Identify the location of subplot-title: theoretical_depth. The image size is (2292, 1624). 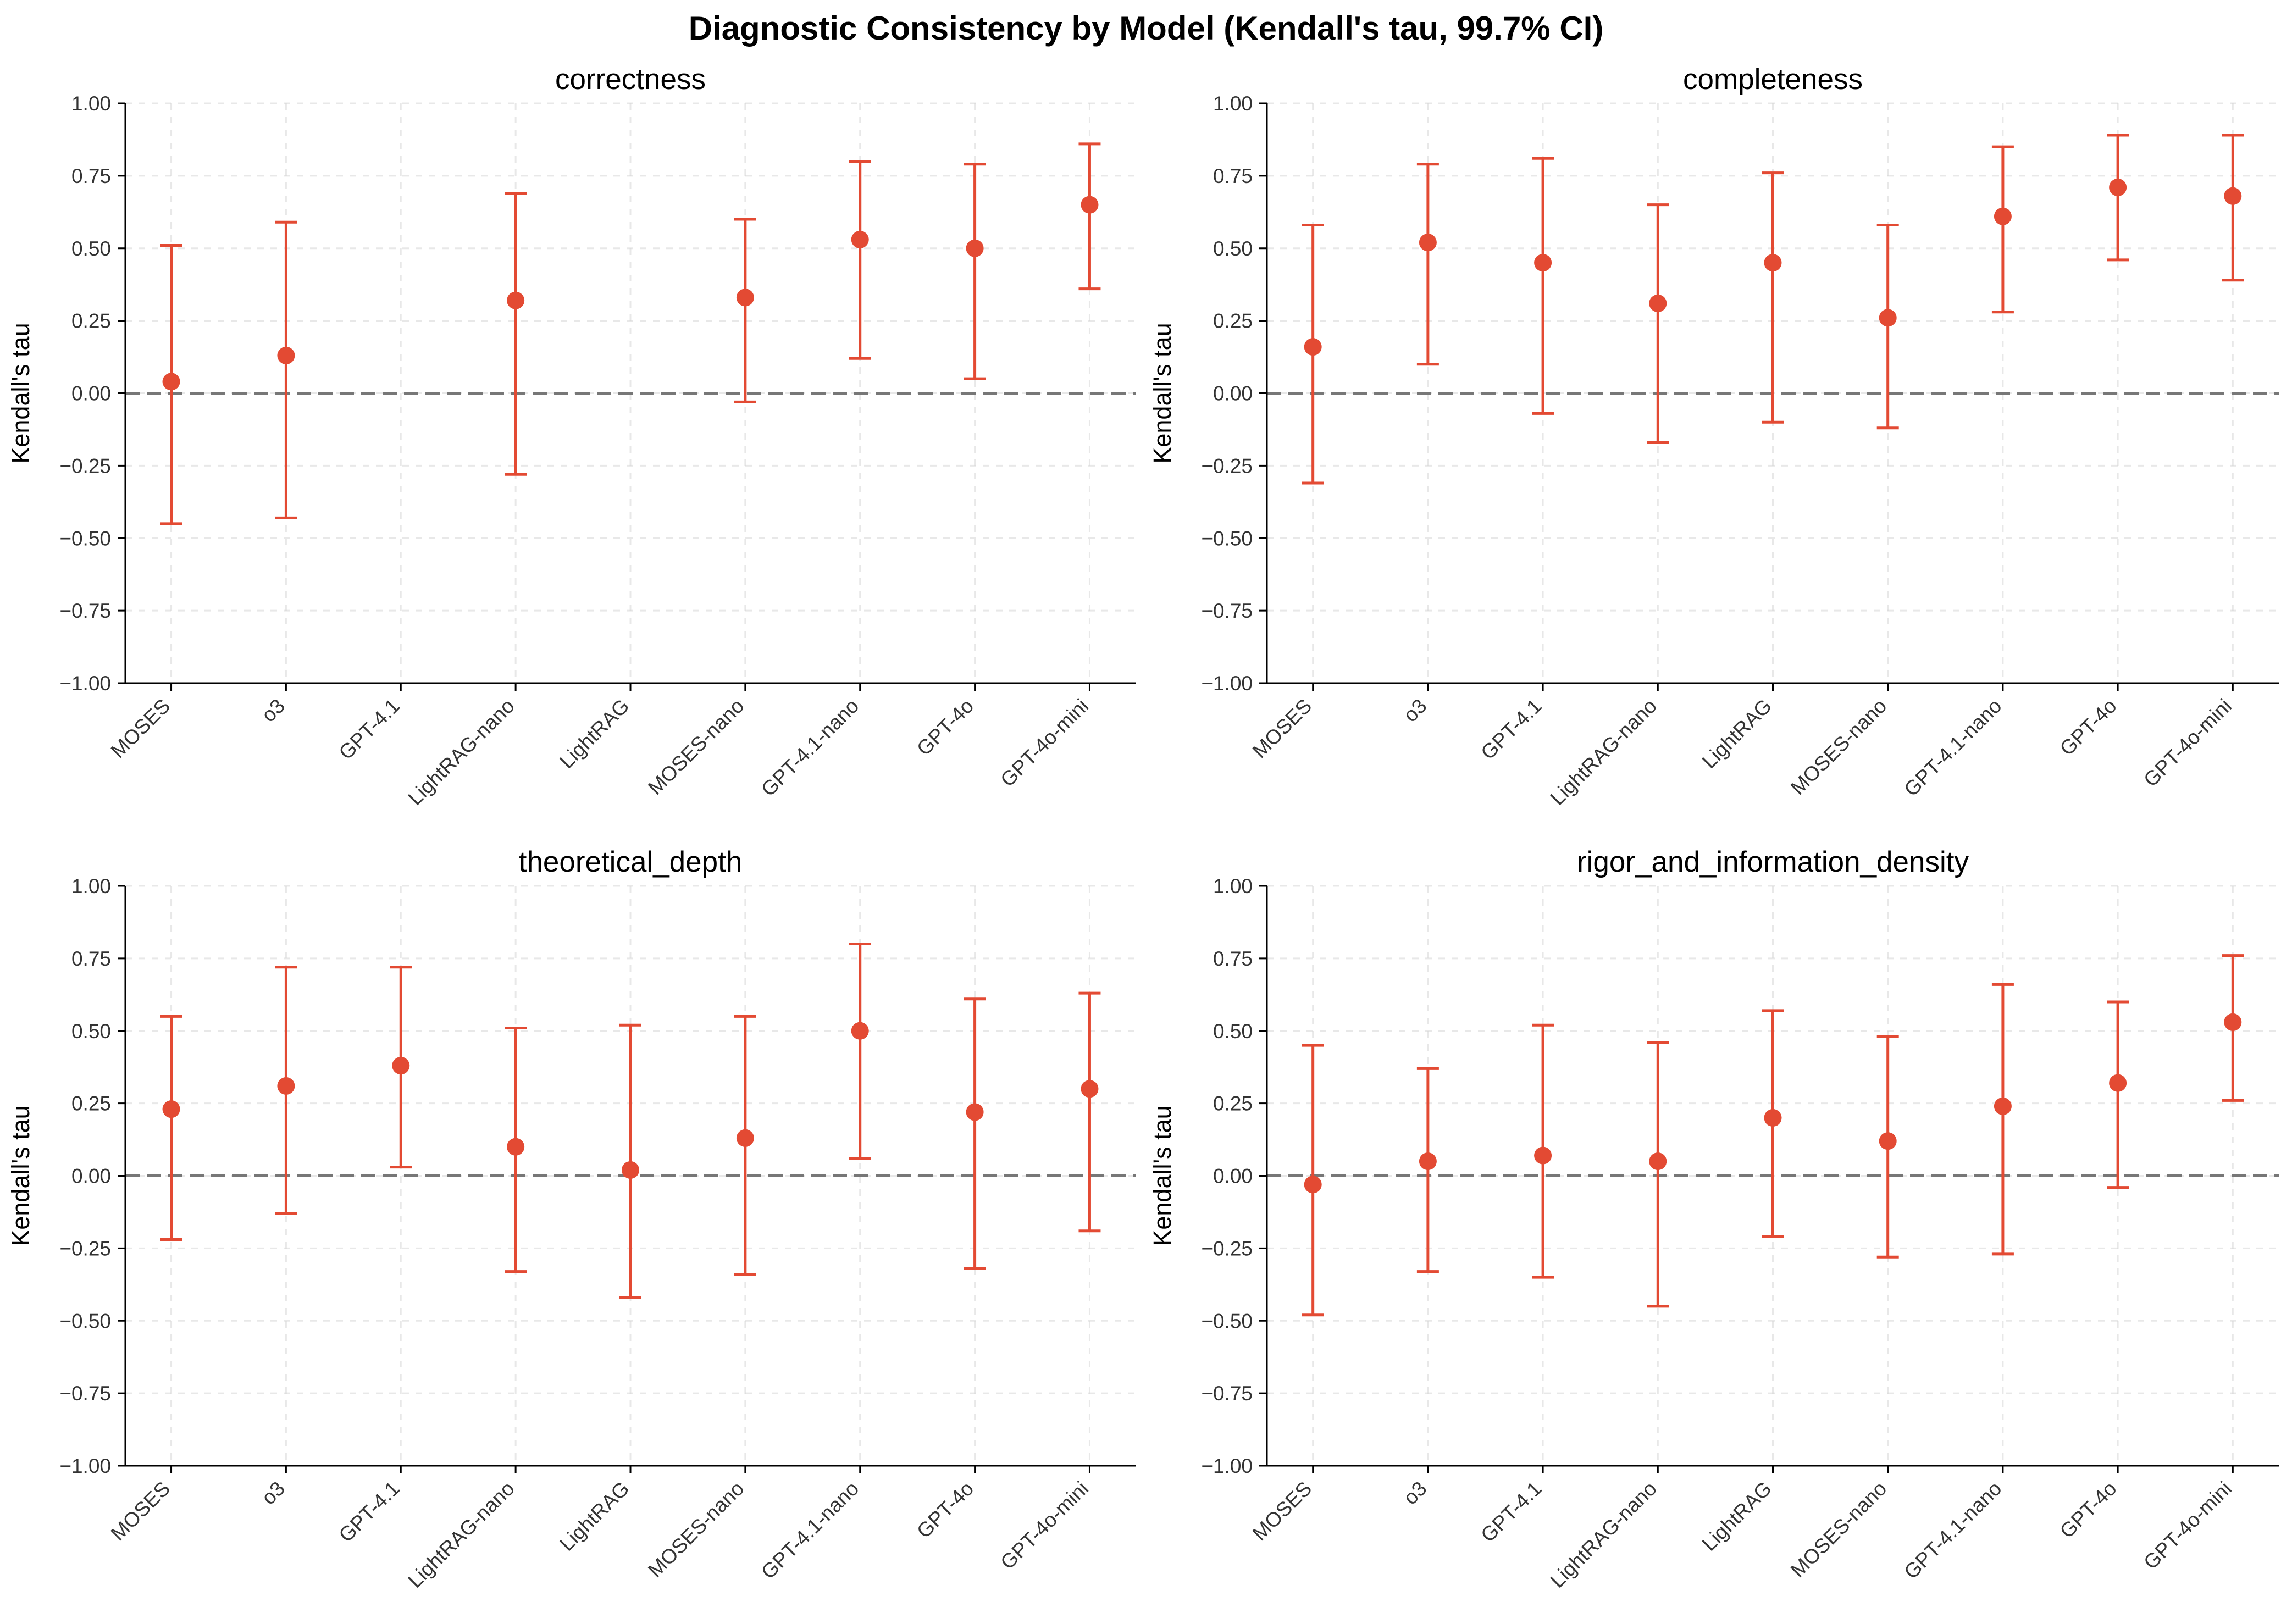
(631, 862).